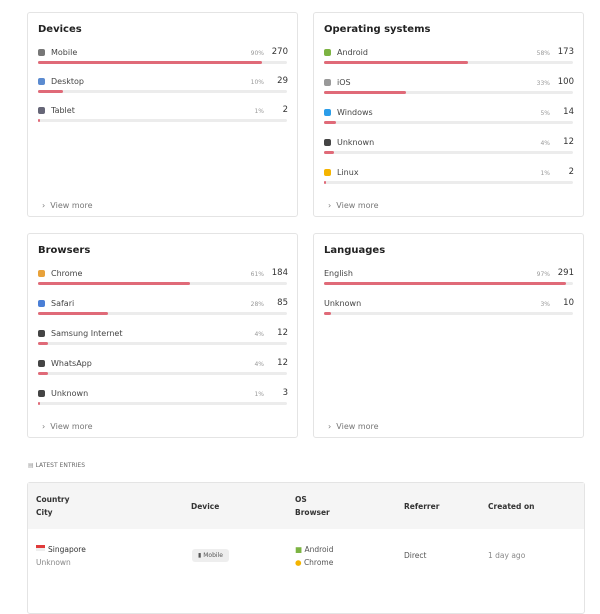 This screenshot has height=614, width=600. What do you see at coordinates (257, 82) in the screenshot?
I see `row-percent: 10%` at bounding box center [257, 82].